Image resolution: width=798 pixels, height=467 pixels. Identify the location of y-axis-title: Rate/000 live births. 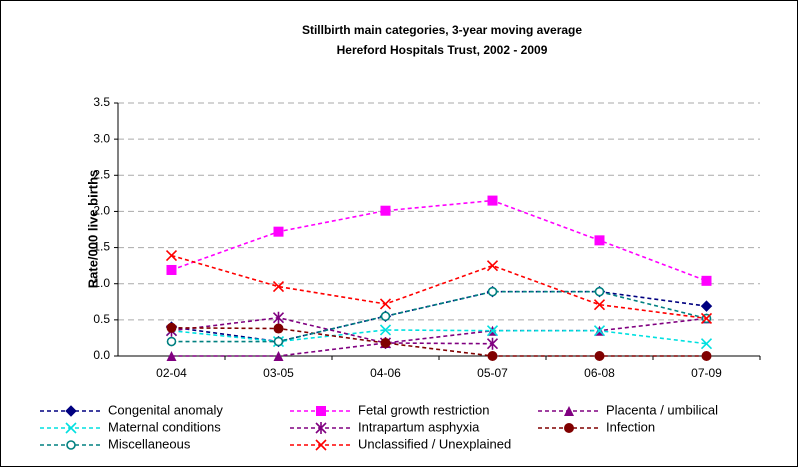
(92, 229).